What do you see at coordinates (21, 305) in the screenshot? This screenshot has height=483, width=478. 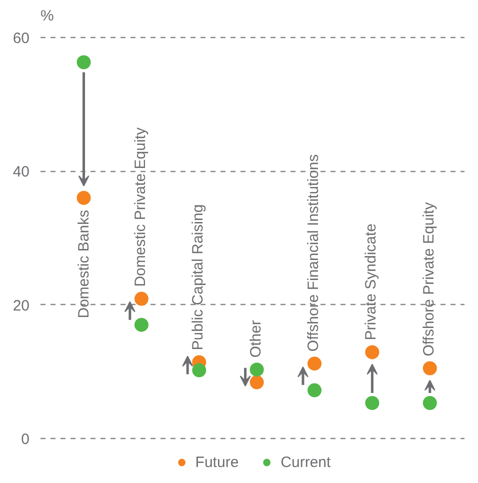 I see `y-tick-label: 20` at bounding box center [21, 305].